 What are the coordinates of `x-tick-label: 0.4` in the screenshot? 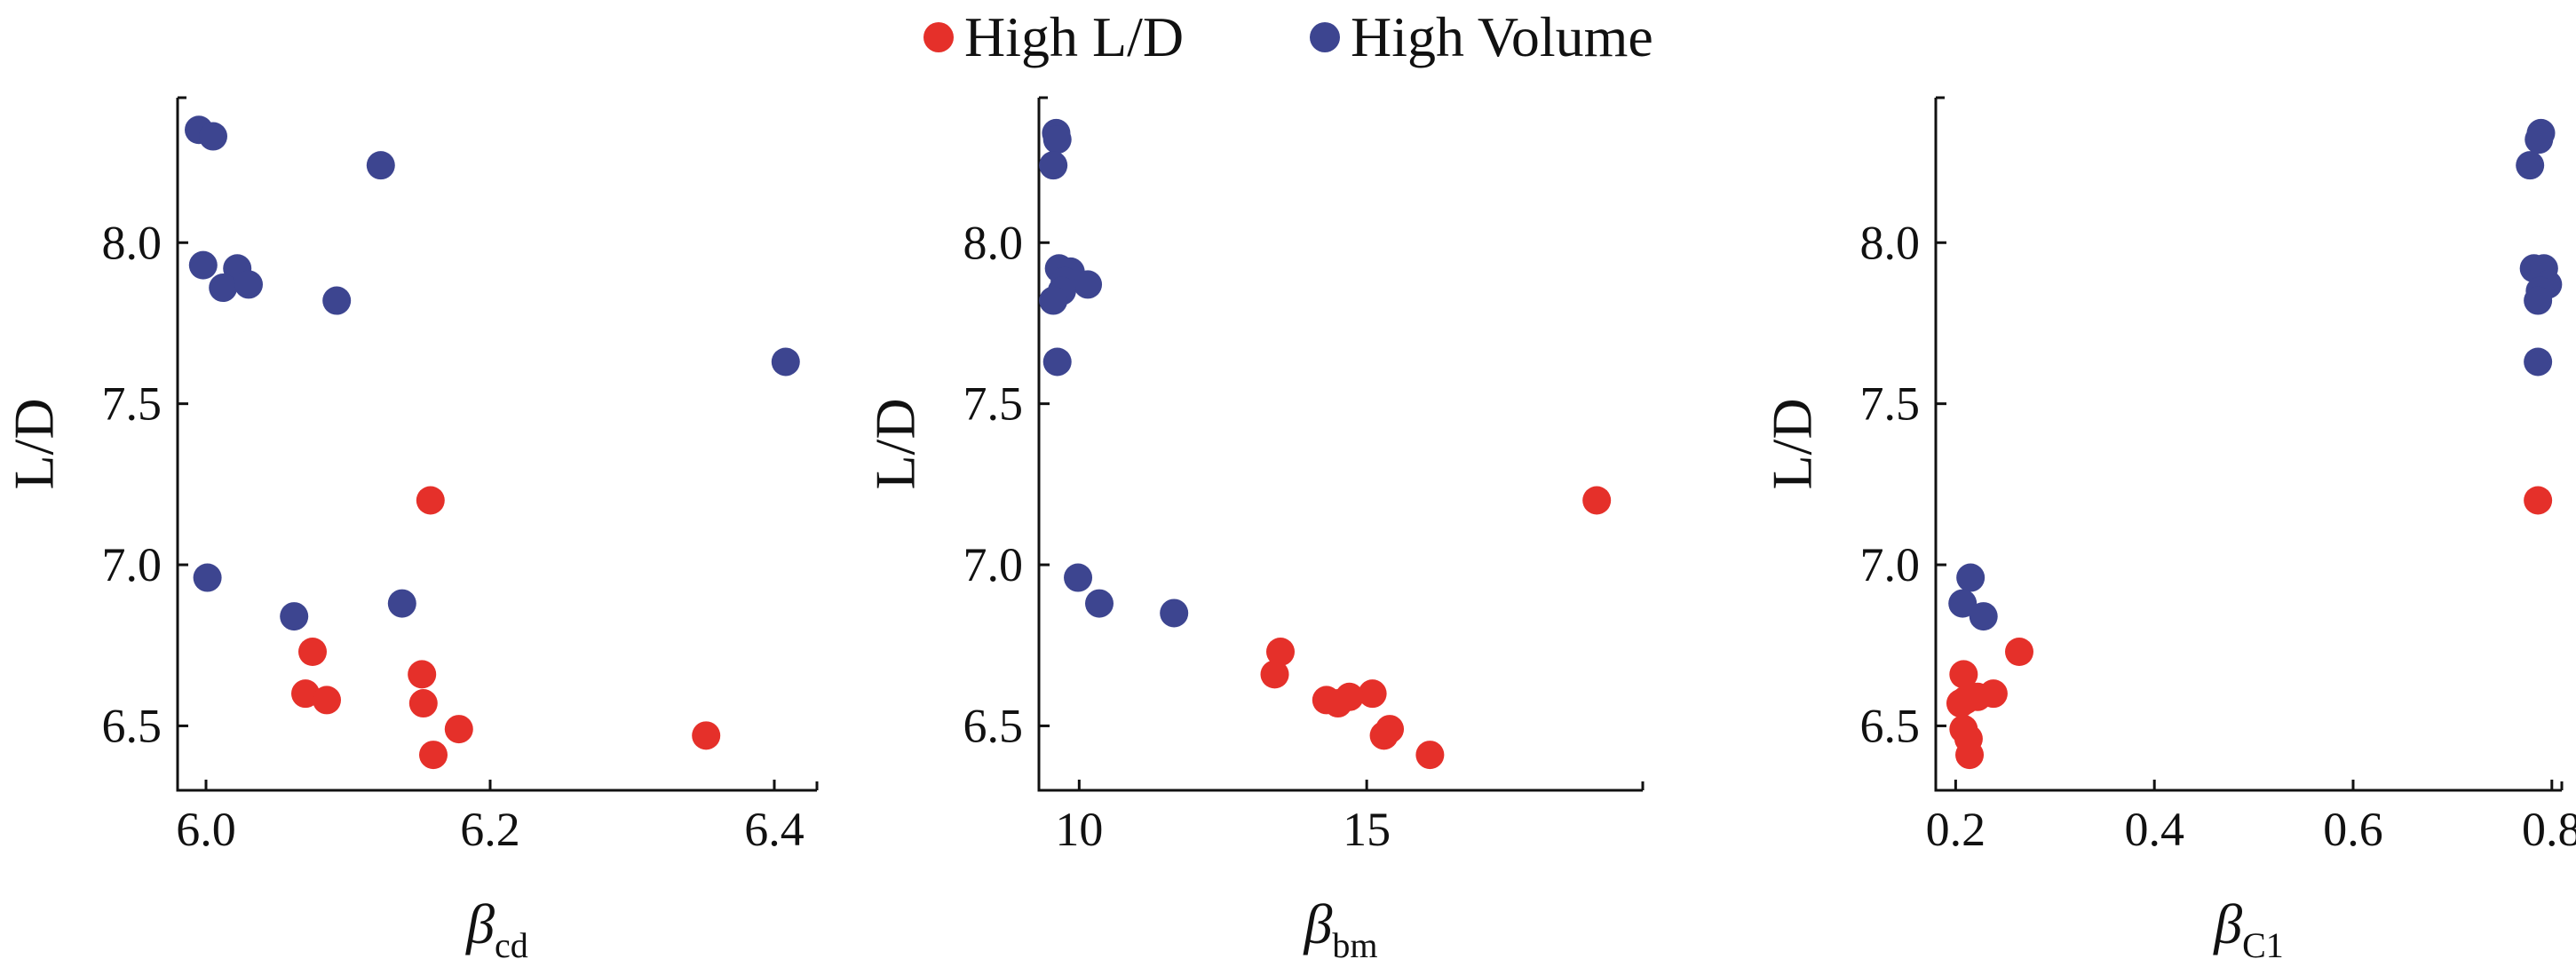 It's located at (2154, 829).